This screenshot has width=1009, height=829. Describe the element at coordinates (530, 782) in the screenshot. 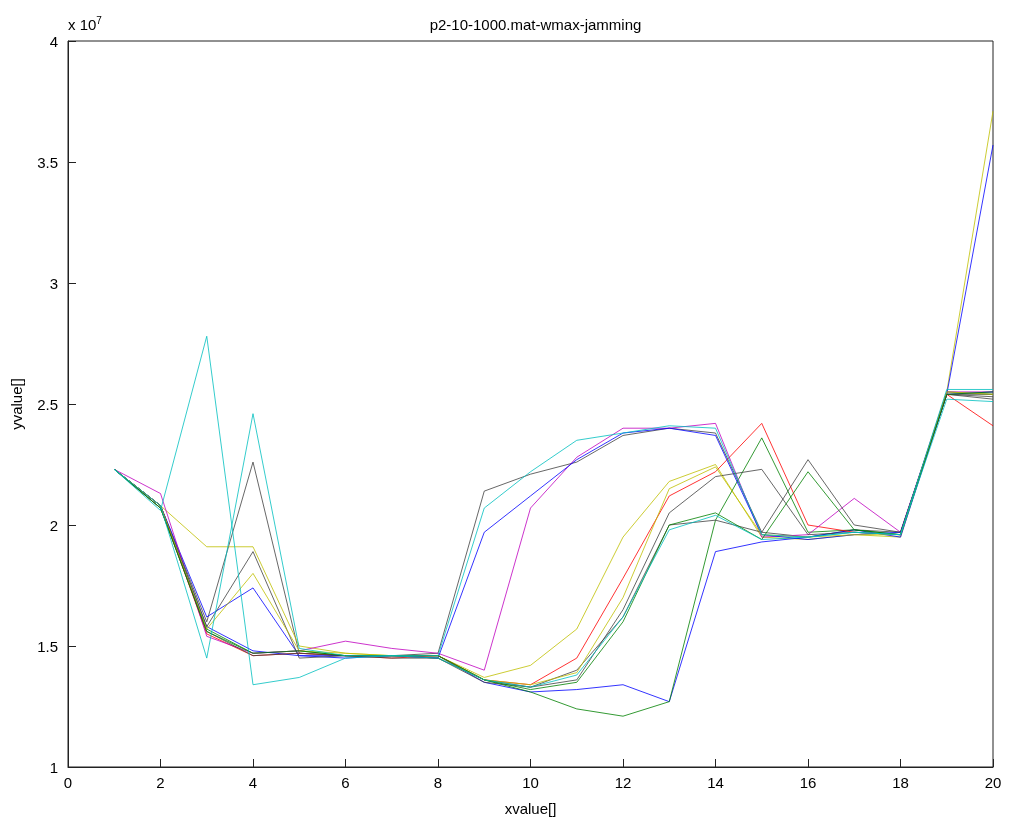

I see `x-tick-label: 10` at that location.